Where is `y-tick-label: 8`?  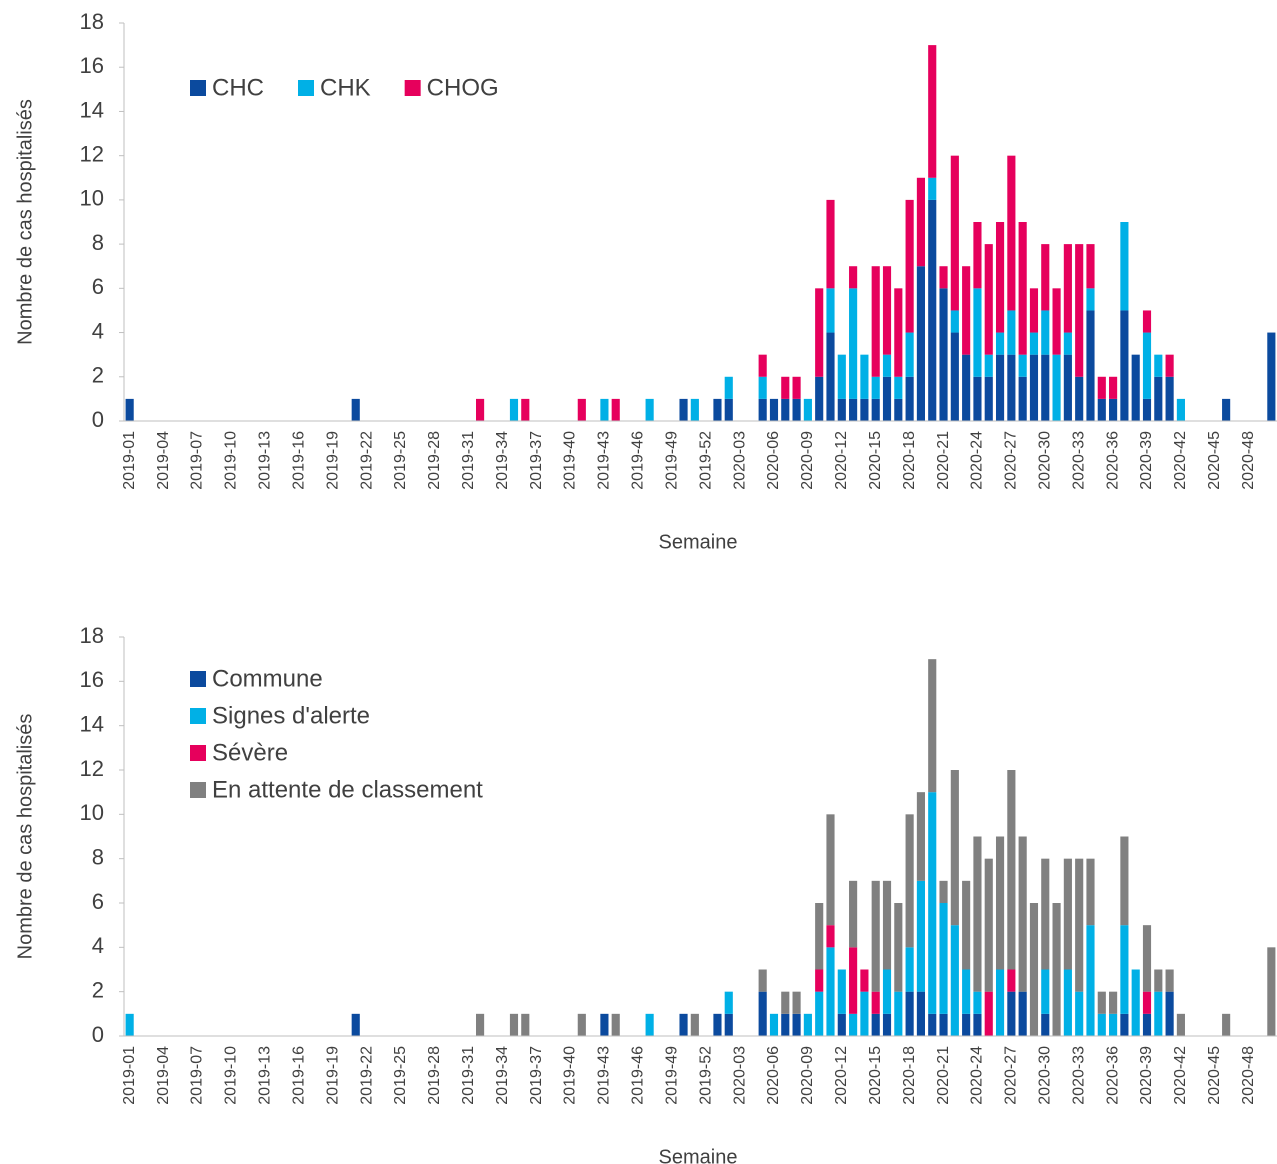 y-tick-label: 8 is located at coordinates (98, 856).